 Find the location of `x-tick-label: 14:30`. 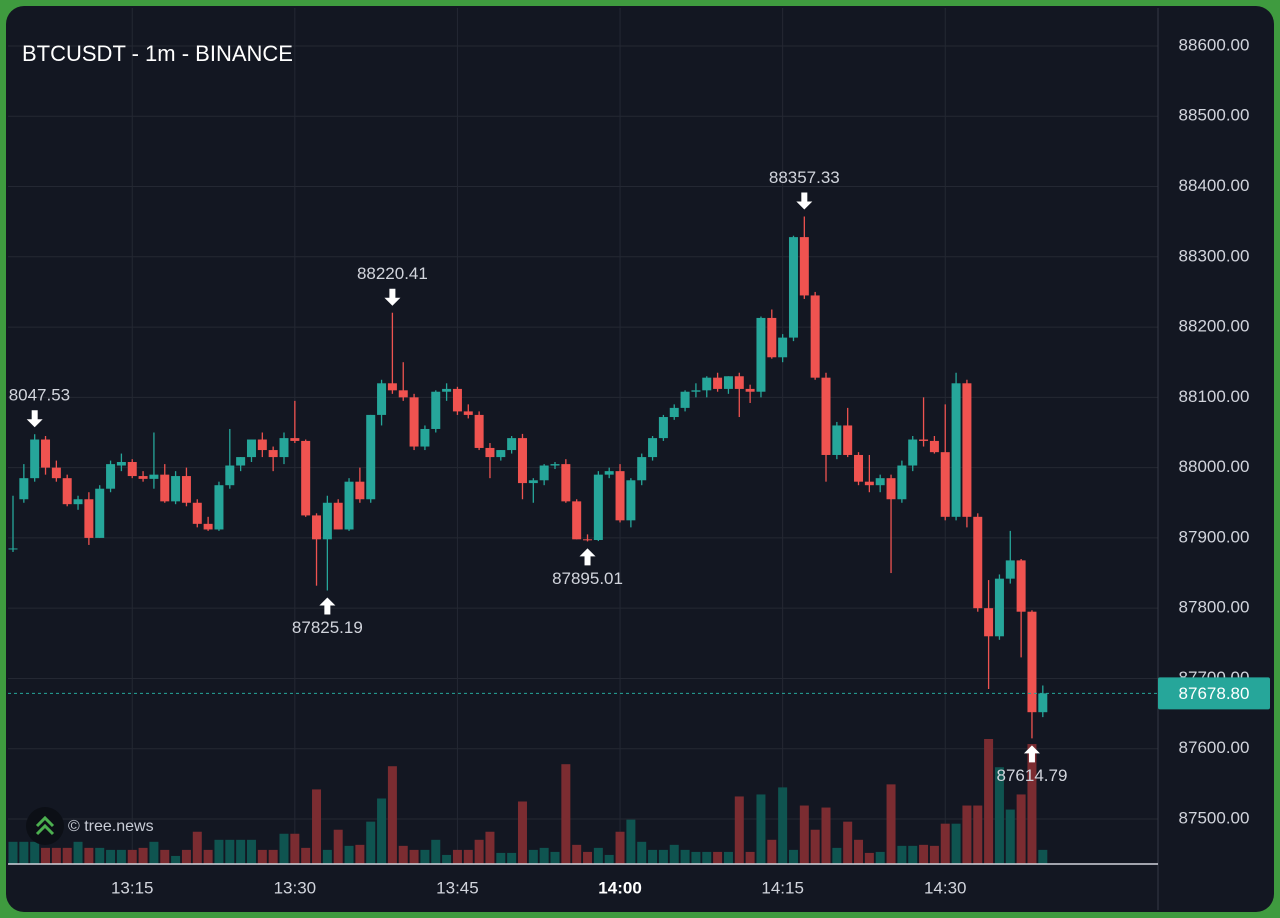

x-tick-label: 14:30 is located at coordinates (945, 887).